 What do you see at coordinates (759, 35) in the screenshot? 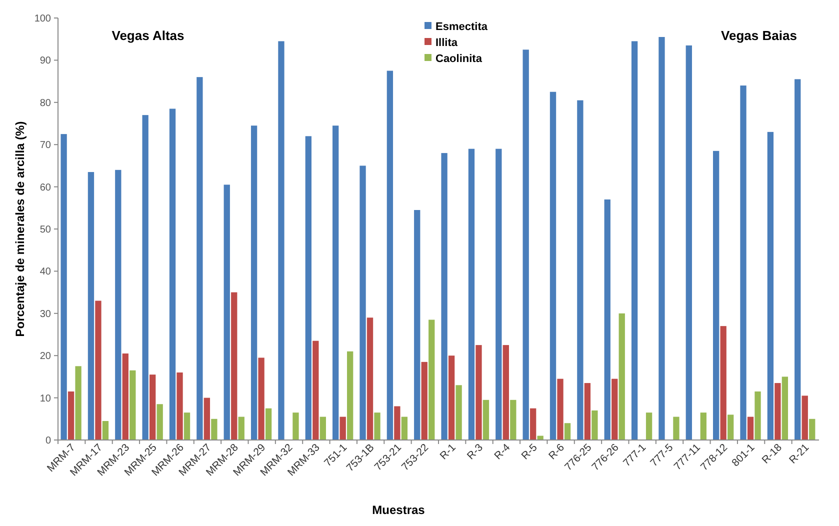
I see `annotation: Vegas Baias` at bounding box center [759, 35].